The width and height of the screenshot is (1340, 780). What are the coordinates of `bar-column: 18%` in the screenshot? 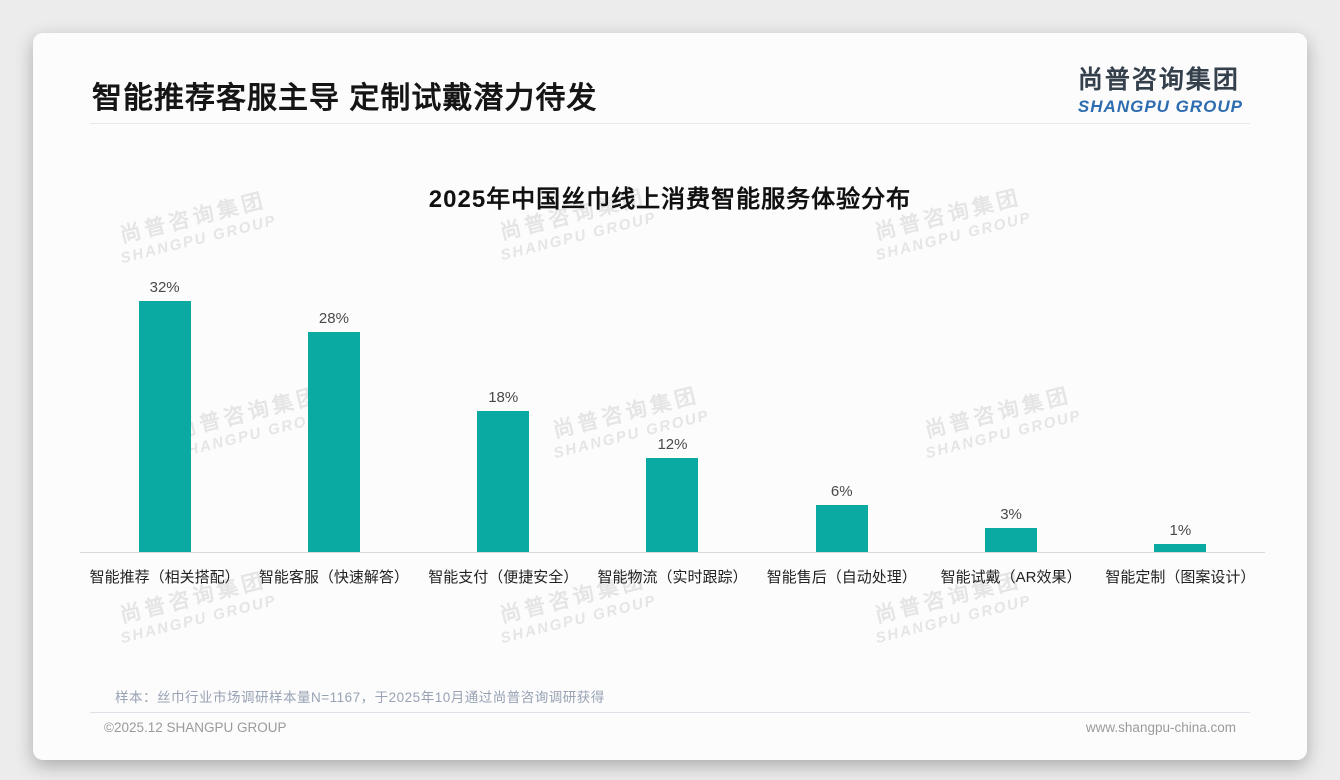 It's located at (503, 470).